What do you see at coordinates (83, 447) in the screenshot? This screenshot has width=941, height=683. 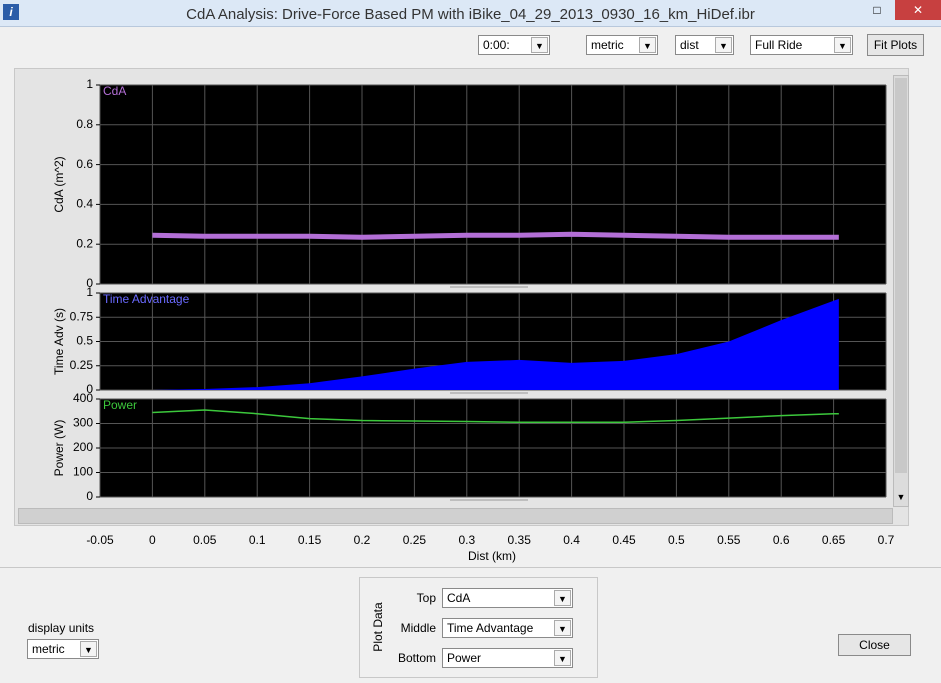 I see `y-tick-label: 200` at bounding box center [83, 447].